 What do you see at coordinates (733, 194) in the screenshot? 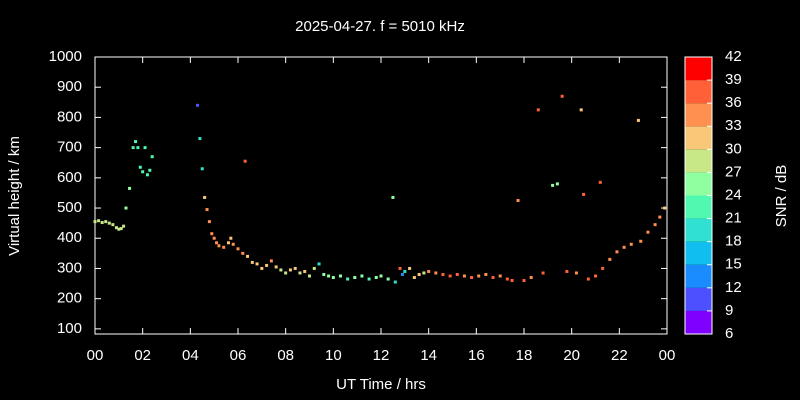
I see `colorbar-tick-label: 24` at bounding box center [733, 194].